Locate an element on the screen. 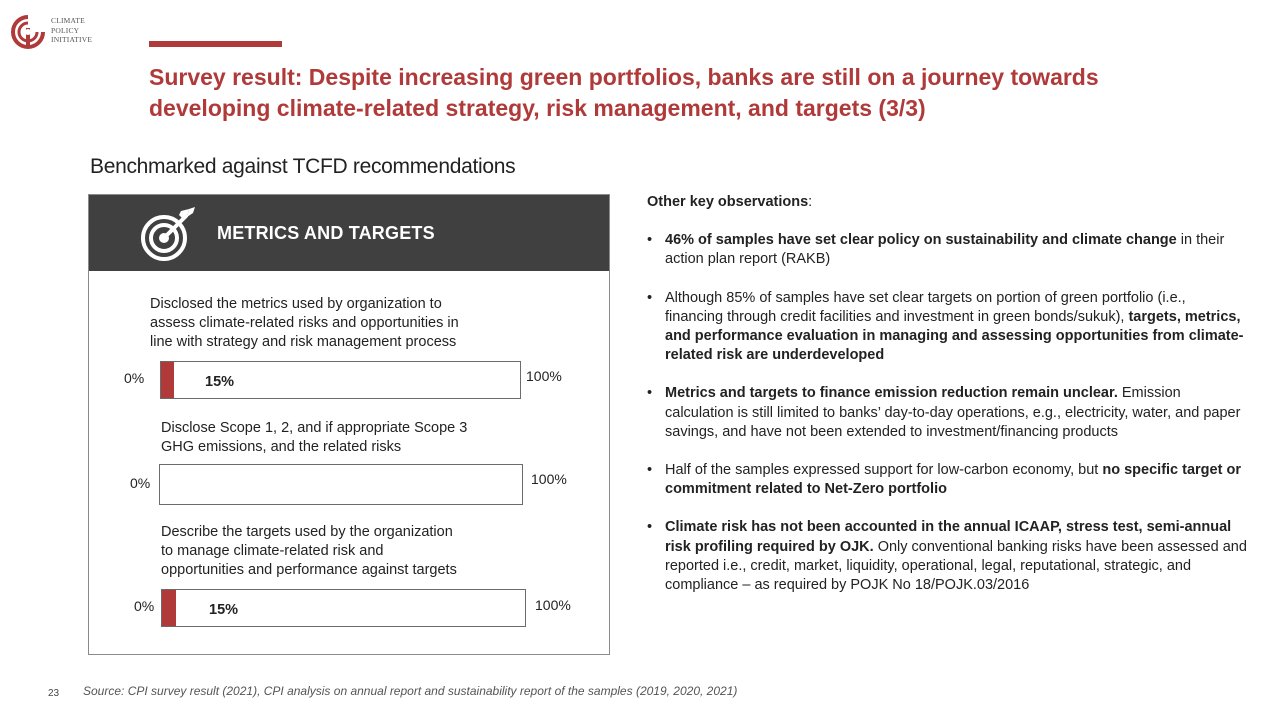  logo-text: CLIMATE POLICY INITIATIVE is located at coordinates (72, 30).